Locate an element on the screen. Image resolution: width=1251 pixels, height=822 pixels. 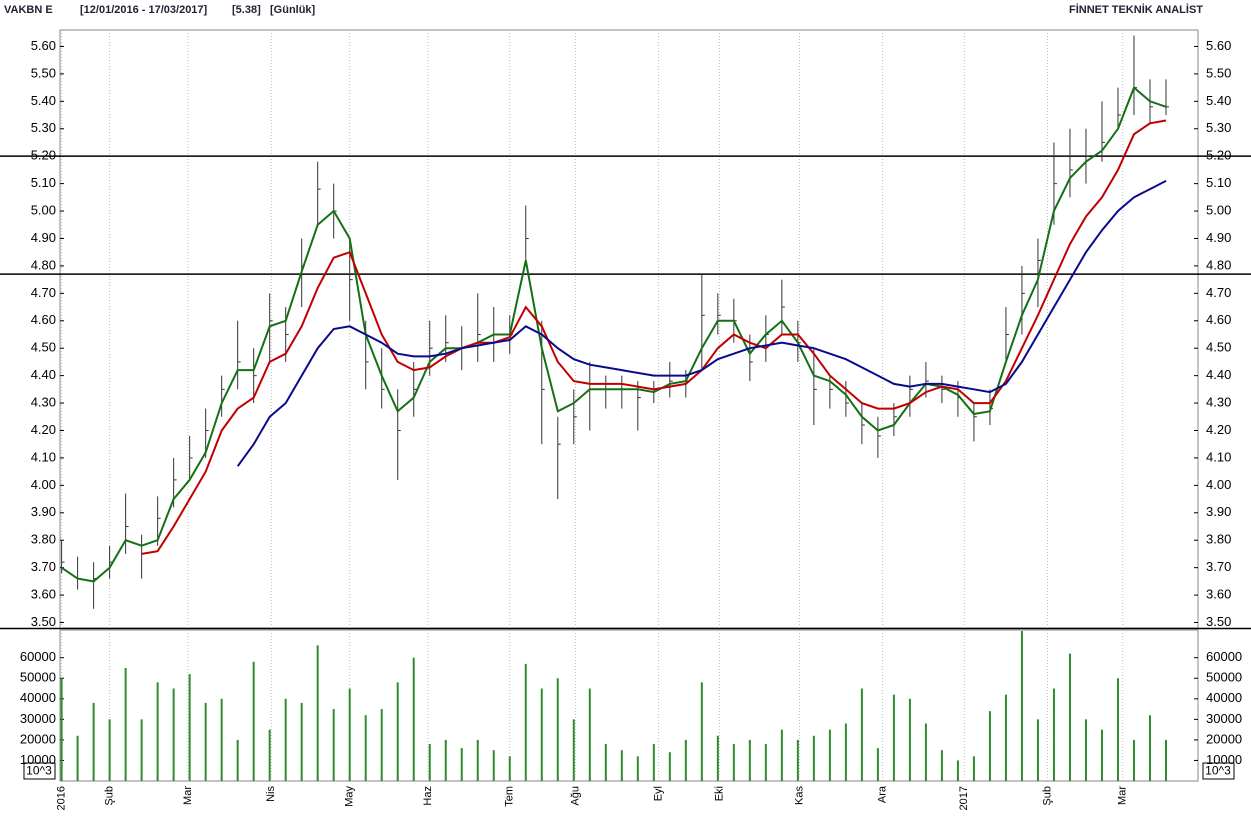
unit-label: 10^3 is located at coordinates (1218, 771).